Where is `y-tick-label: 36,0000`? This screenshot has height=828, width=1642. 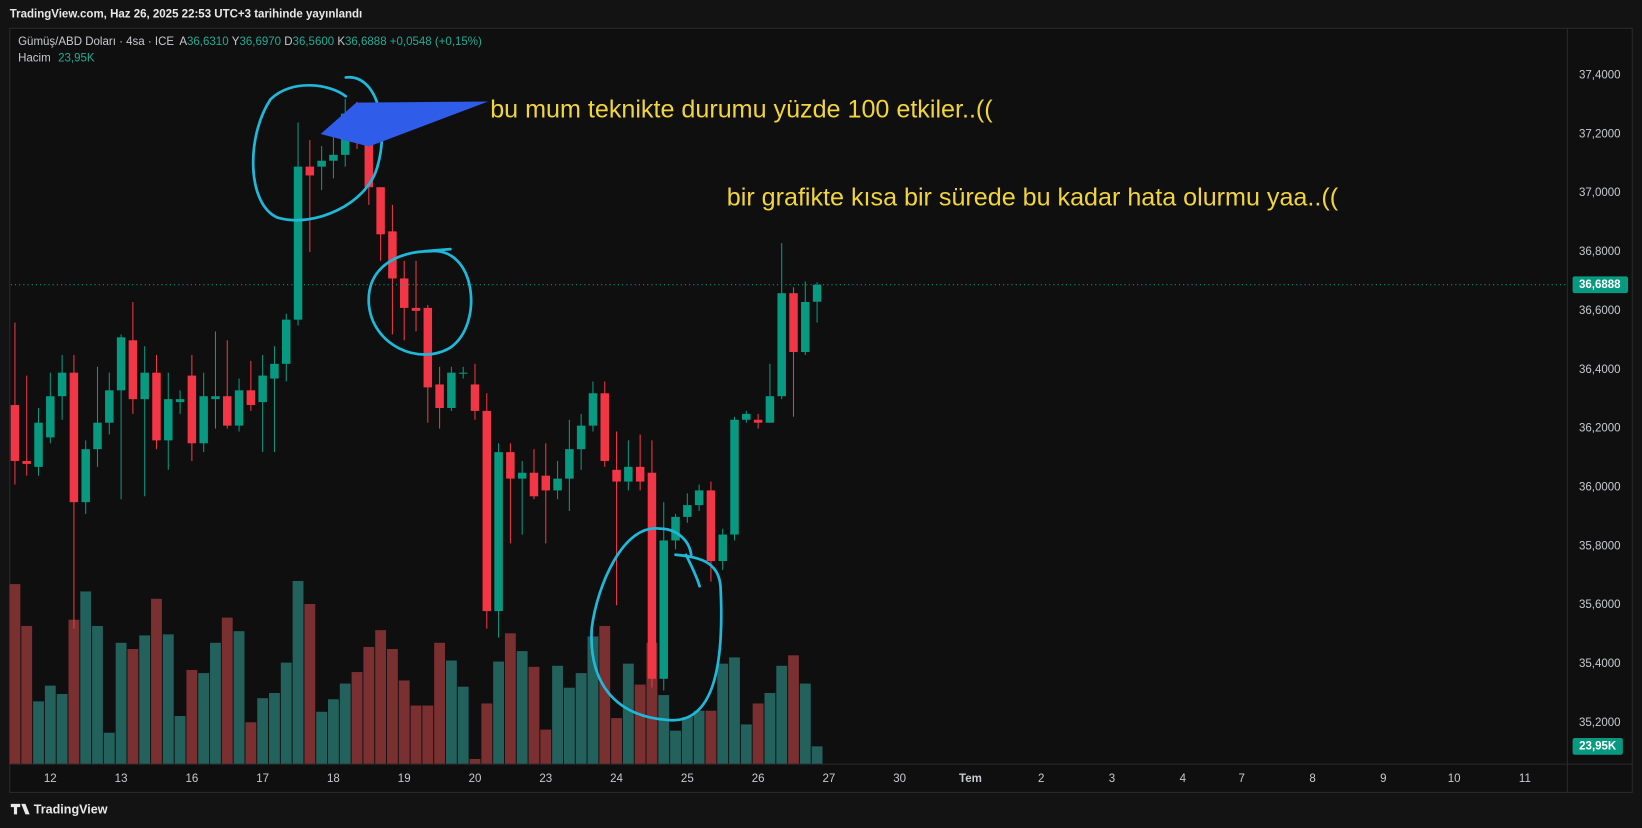 y-tick-label: 36,0000 is located at coordinates (1600, 488).